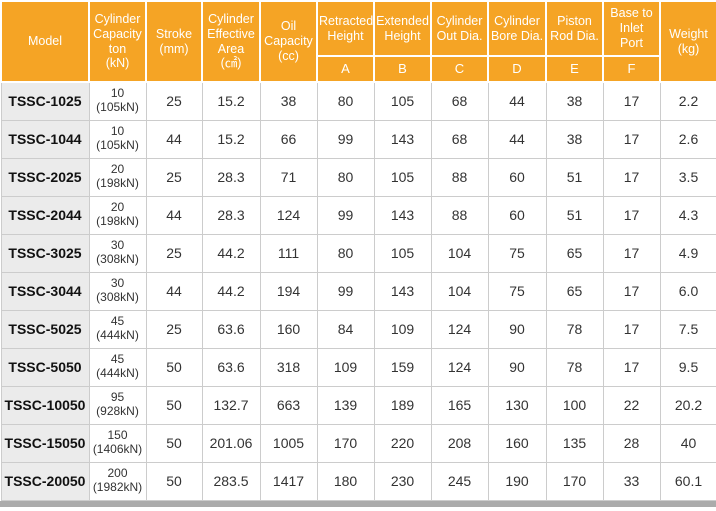 The width and height of the screenshot is (716, 511). I want to click on cell-e: 38, so click(574, 101).